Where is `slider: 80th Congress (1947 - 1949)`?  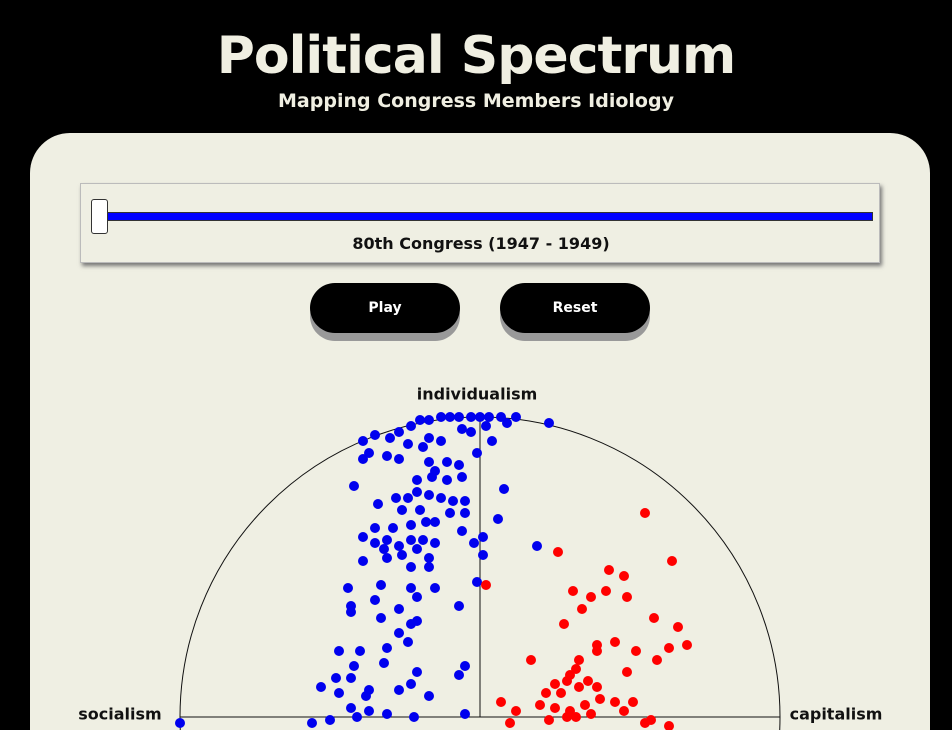 slider: 80th Congress (1947 - 1949) is located at coordinates (480, 223).